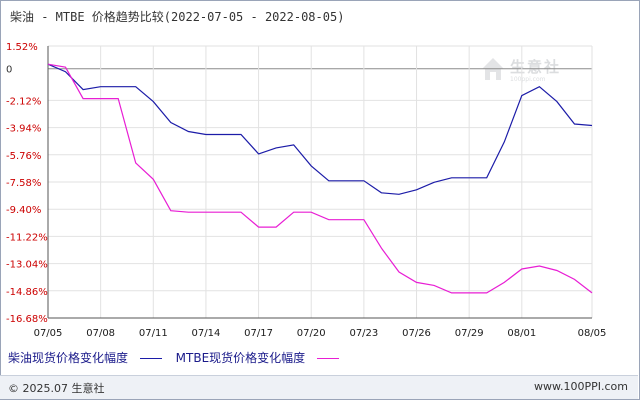 Image resolution: width=640 pixels, height=400 pixels. What do you see at coordinates (23, 101) in the screenshot?
I see `y-tick-label: -2.12%` at bounding box center [23, 101].